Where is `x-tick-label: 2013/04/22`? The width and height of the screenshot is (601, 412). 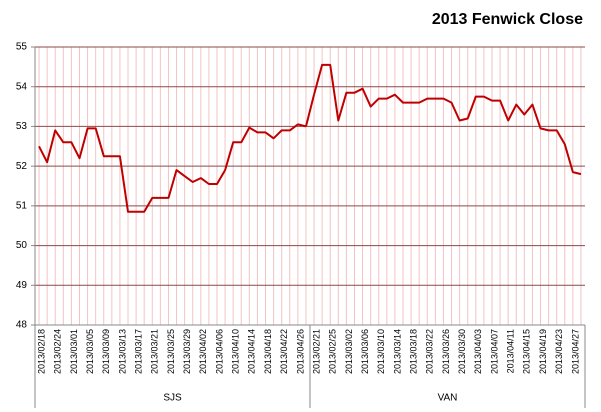 x-tick-label: 2013/04/22 is located at coordinates (284, 351).